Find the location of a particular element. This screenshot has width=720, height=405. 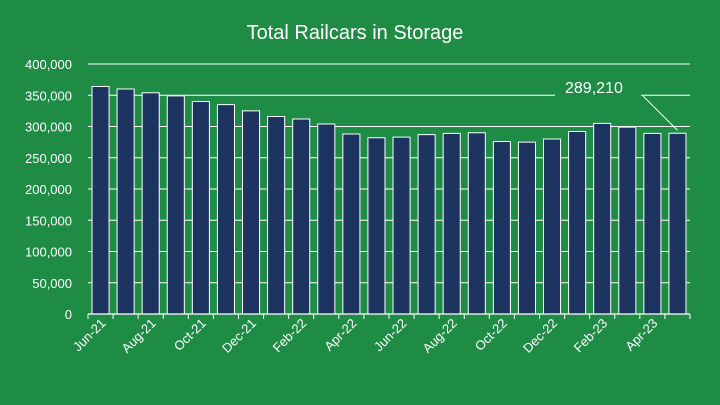

x-tick-label: Feb-22 is located at coordinates (290, 336).